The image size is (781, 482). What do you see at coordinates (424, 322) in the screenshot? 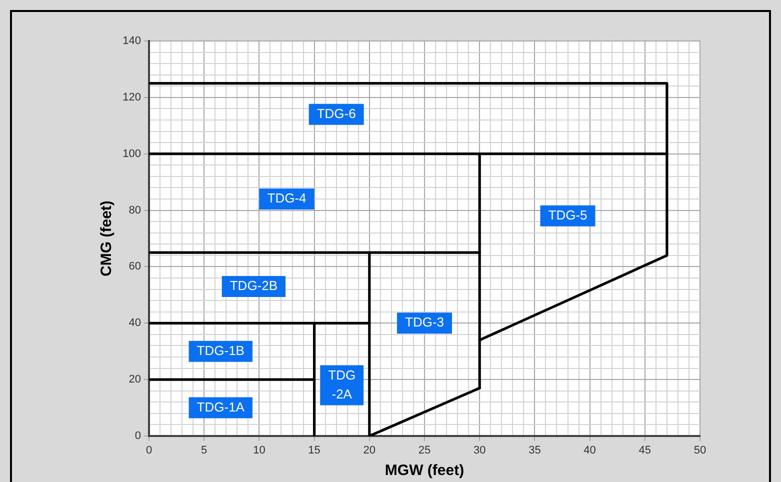
I see `annotation: TDG-3` at bounding box center [424, 322].